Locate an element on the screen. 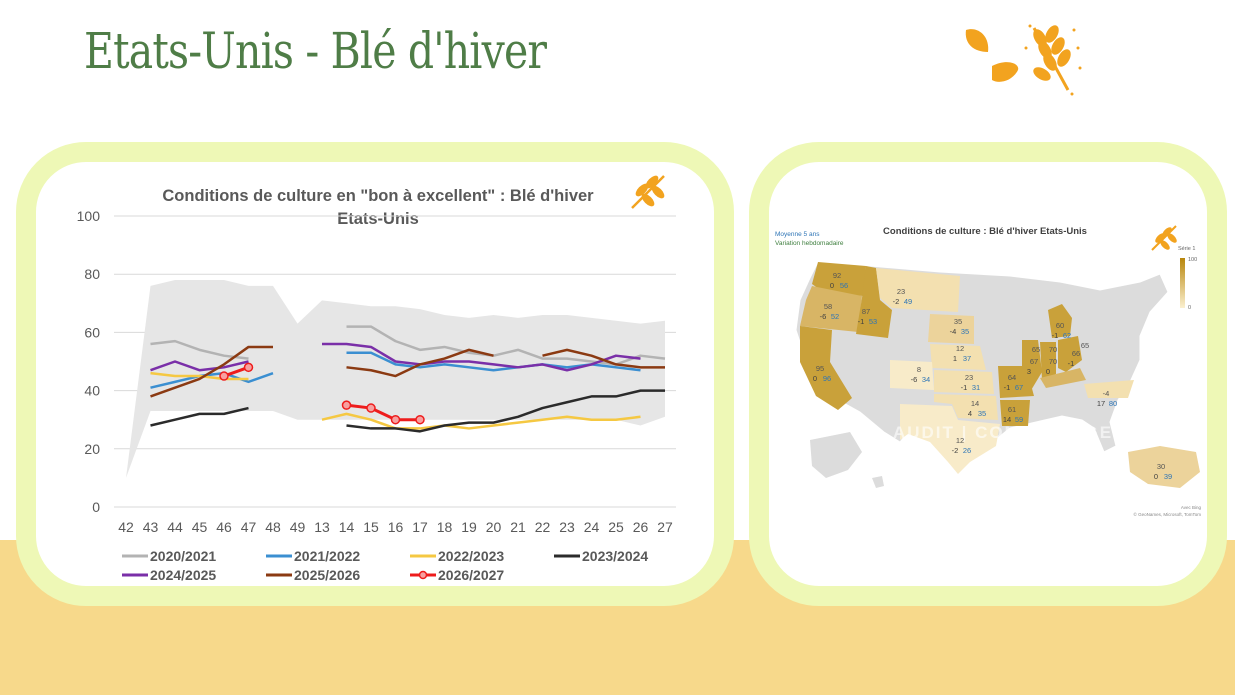 The image size is (1235, 695). state-california is located at coordinates (826, 368).